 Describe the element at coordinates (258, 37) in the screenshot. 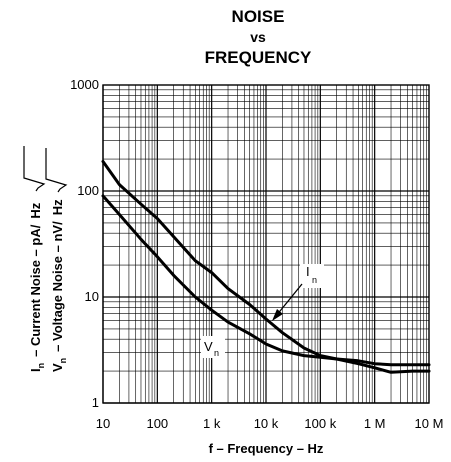

I see `chart-title-line2: vs` at that location.